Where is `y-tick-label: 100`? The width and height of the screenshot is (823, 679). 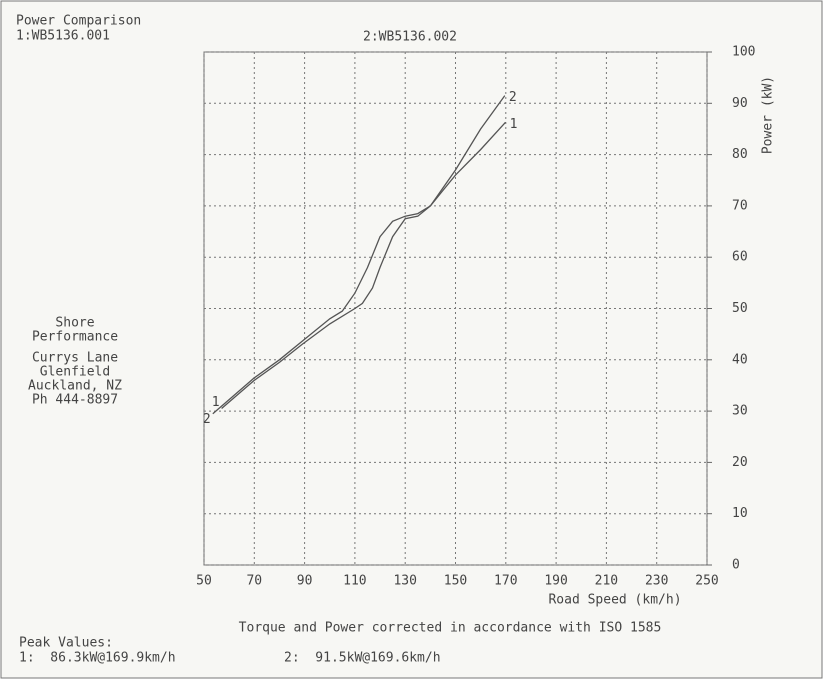
y-tick-label: 100 is located at coordinates (743, 52).